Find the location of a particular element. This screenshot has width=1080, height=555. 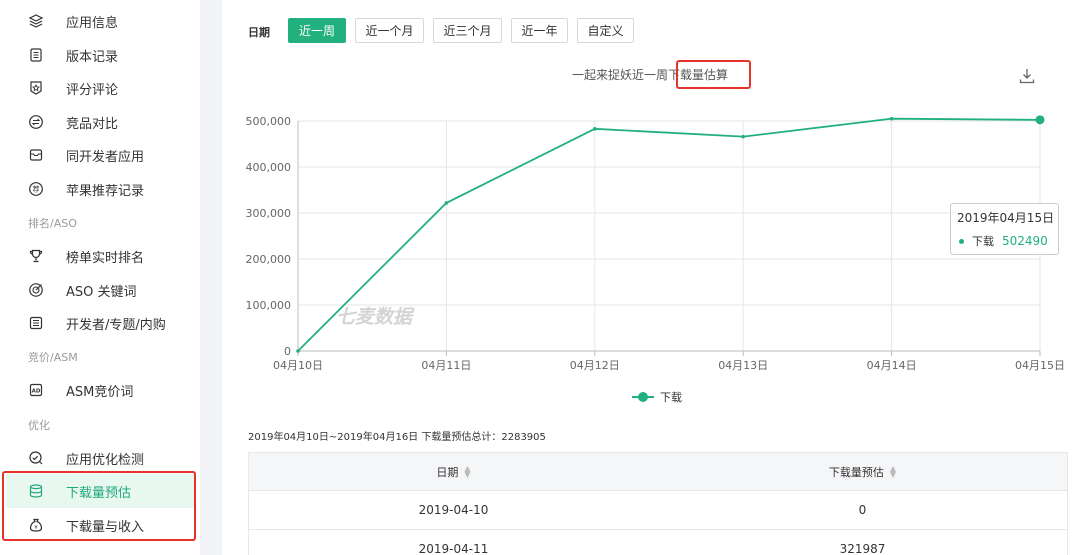

tooltip-series-name: 下载 is located at coordinates (983, 241).